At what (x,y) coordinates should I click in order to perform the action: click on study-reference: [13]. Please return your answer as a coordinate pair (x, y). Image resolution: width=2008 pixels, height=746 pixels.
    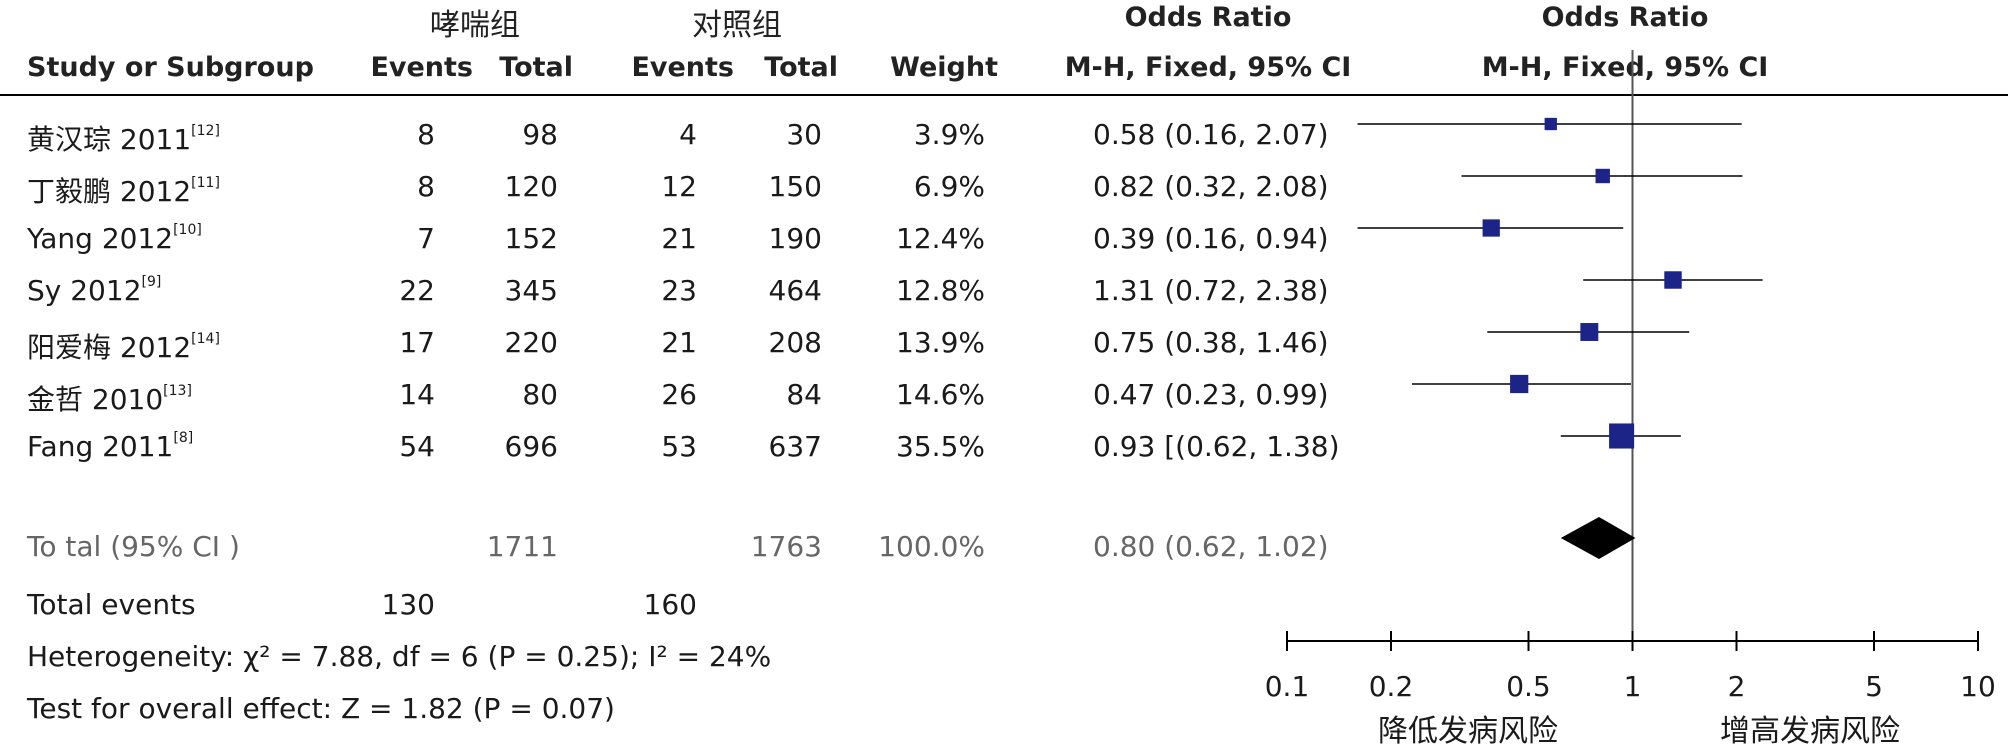
    Looking at the image, I should click on (177, 391).